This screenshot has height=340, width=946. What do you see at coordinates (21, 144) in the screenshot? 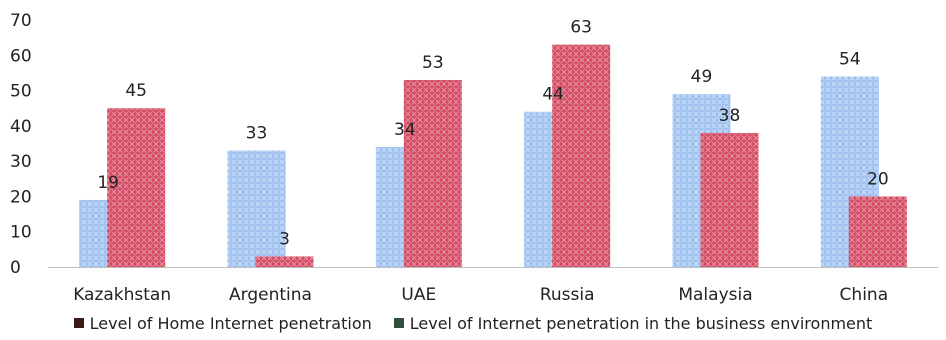
I see `y-axis: 0 10 20 30 40 50 60 70` at bounding box center [21, 144].